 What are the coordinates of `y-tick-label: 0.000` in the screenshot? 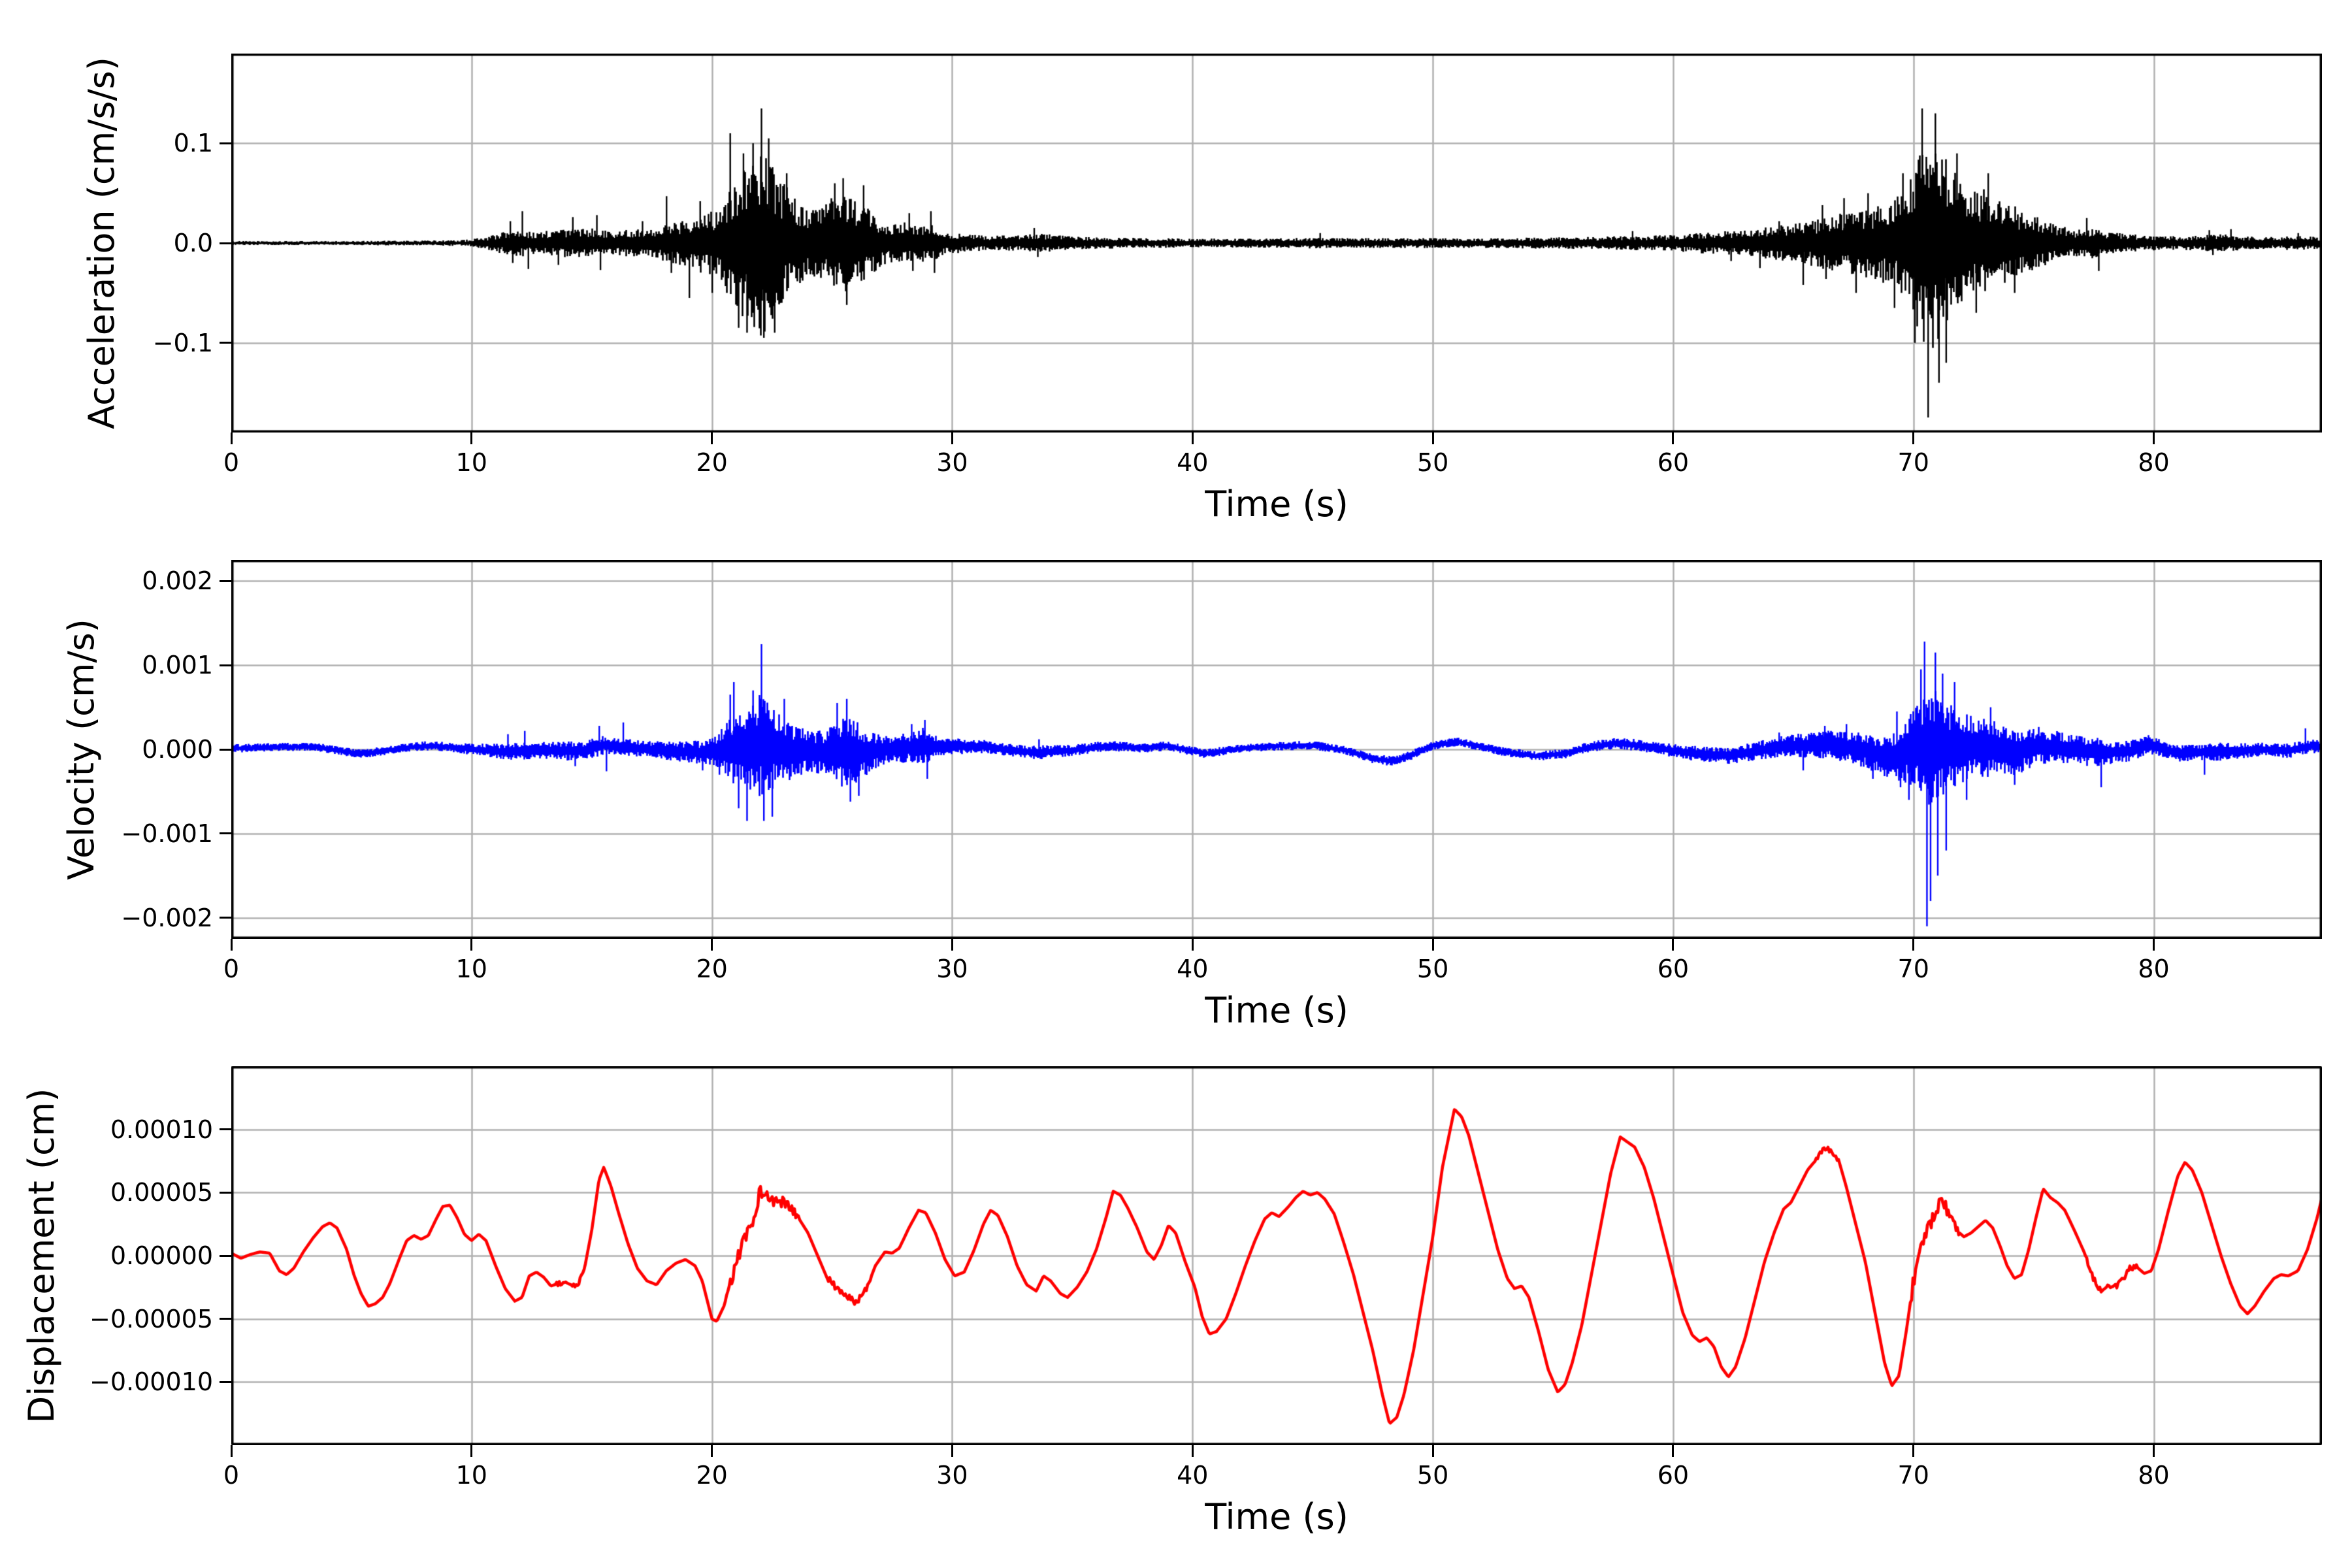 It's located at (177, 749).